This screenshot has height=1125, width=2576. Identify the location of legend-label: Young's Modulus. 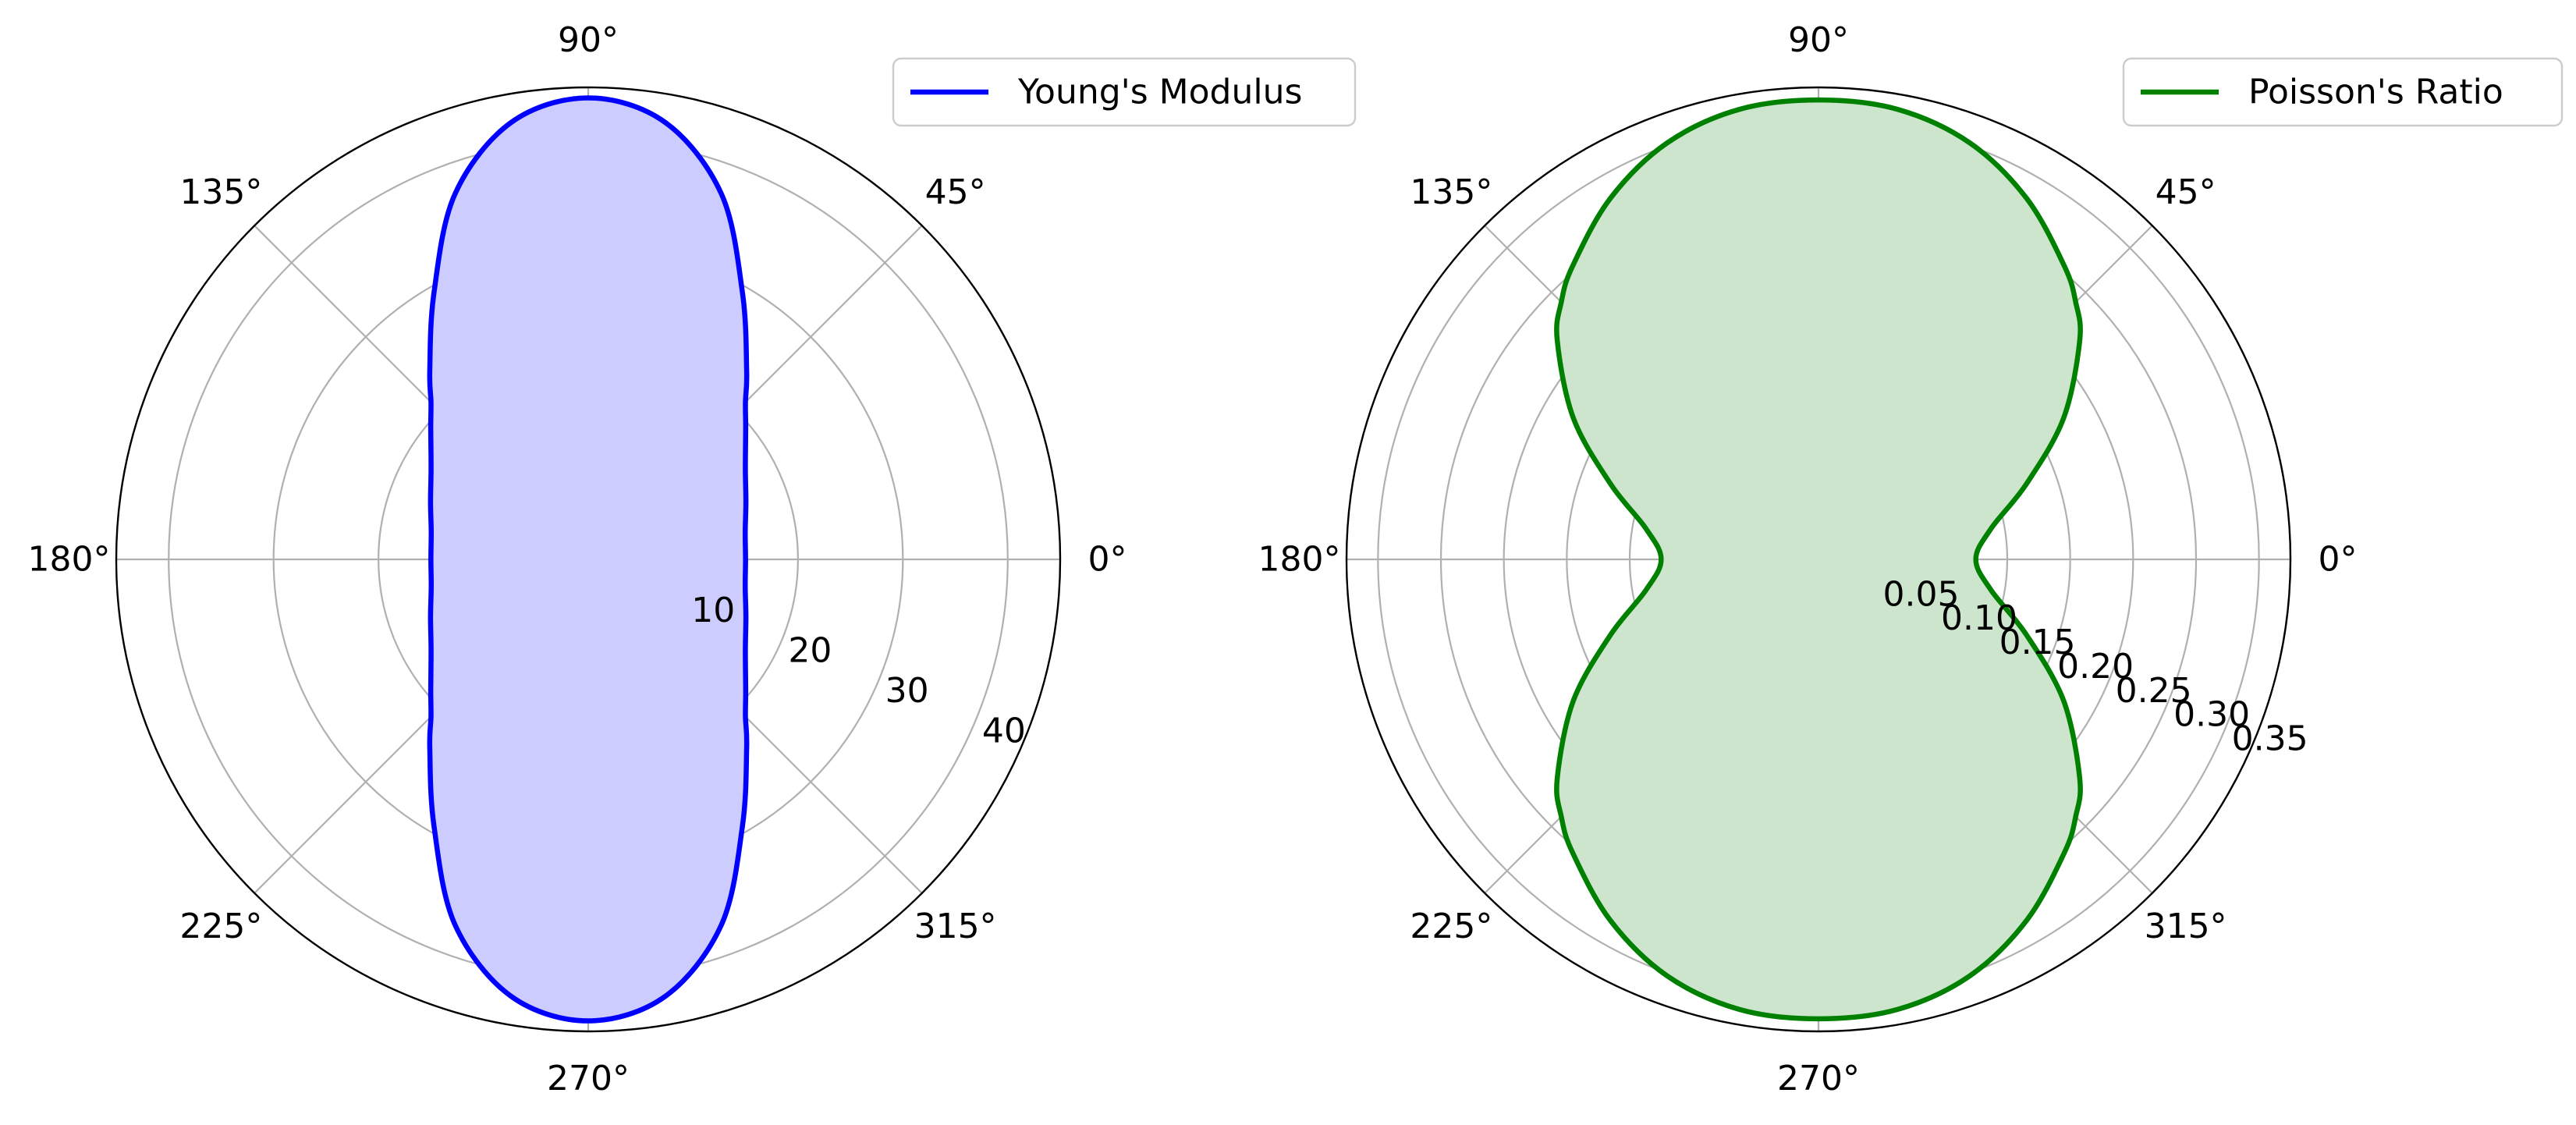
(1159, 92).